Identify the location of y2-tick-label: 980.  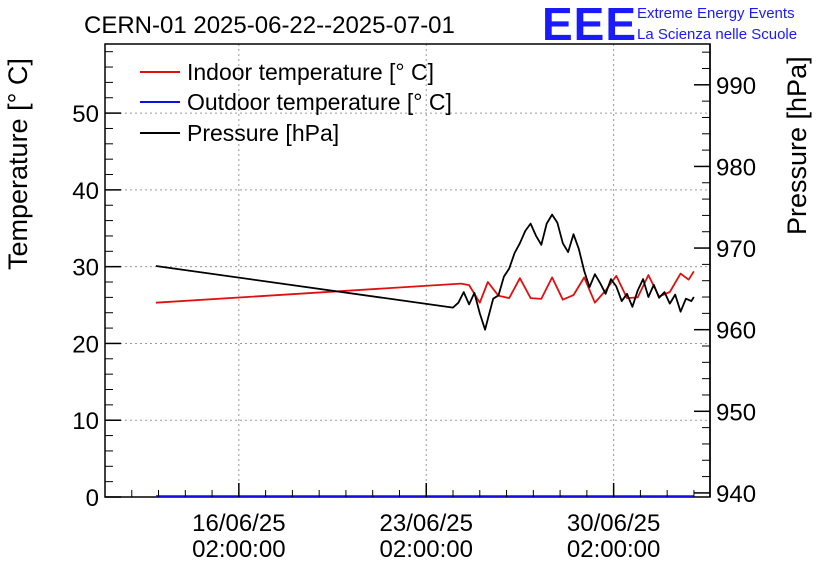
(736, 167).